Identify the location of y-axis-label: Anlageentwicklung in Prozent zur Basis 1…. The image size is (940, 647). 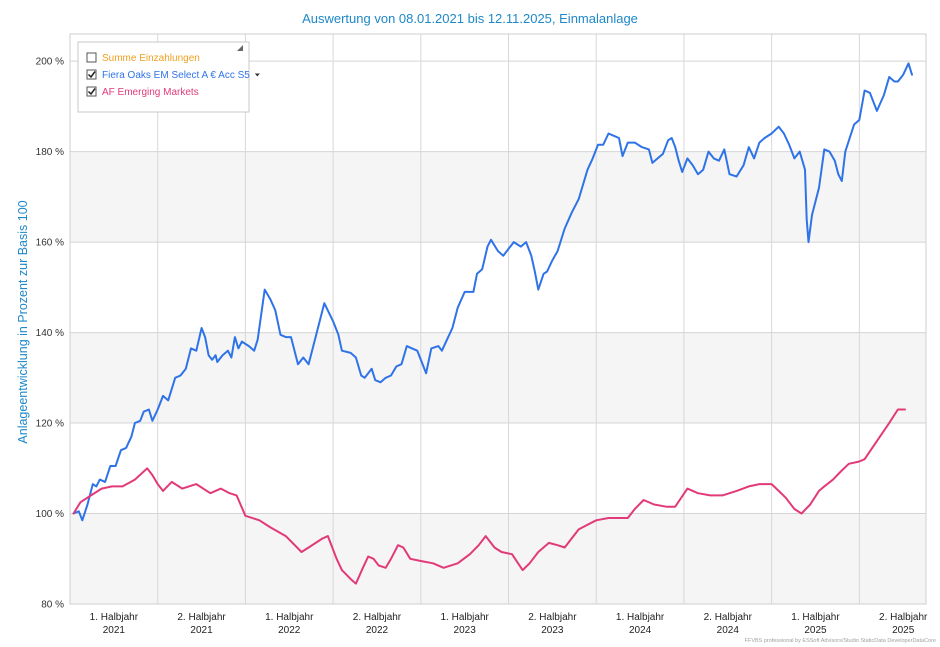
(23, 321).